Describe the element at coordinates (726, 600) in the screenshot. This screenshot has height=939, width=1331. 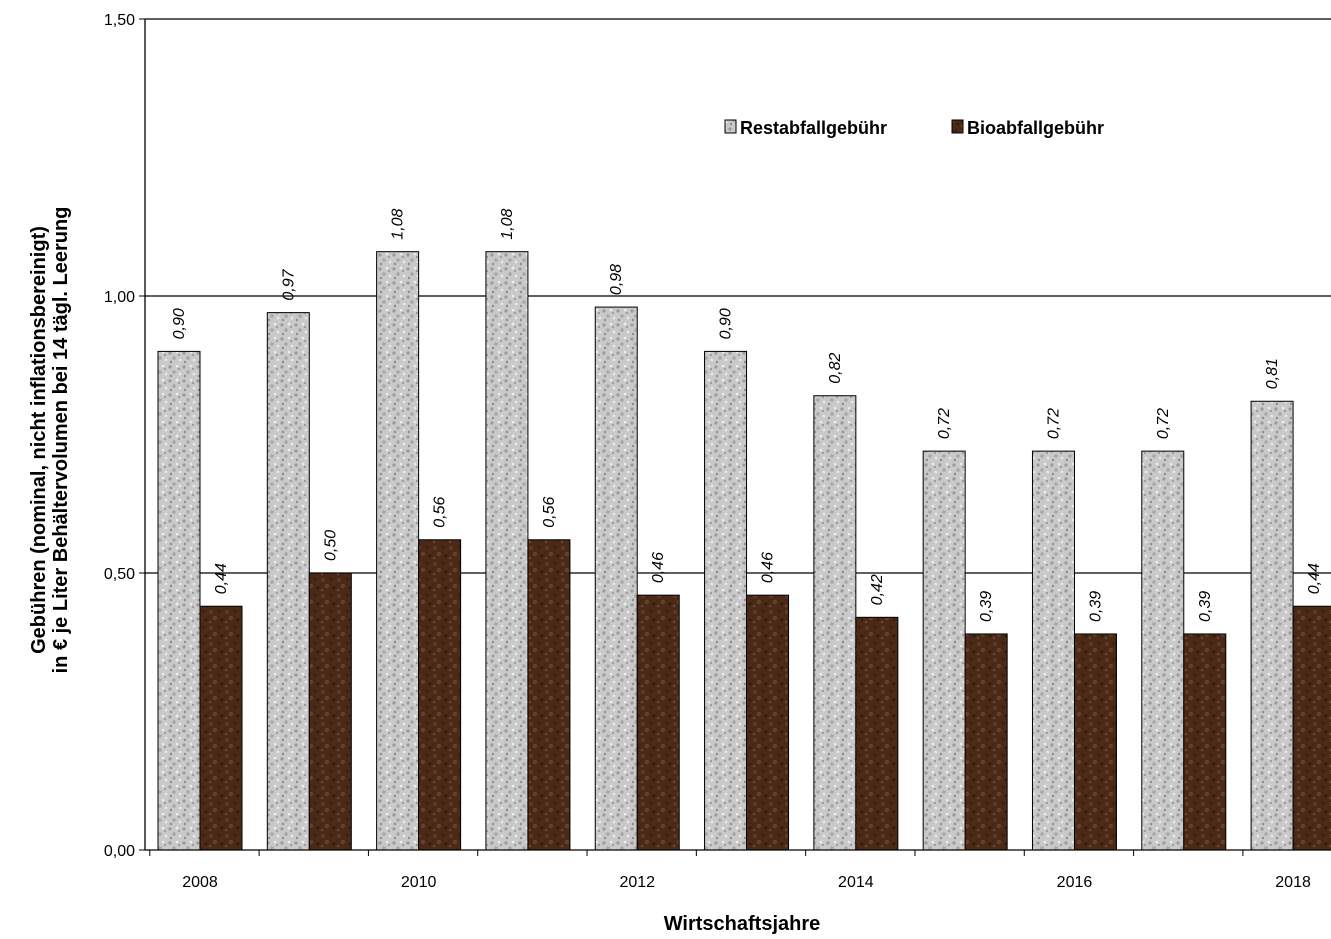
I see `bar-restabfall-2013` at that location.